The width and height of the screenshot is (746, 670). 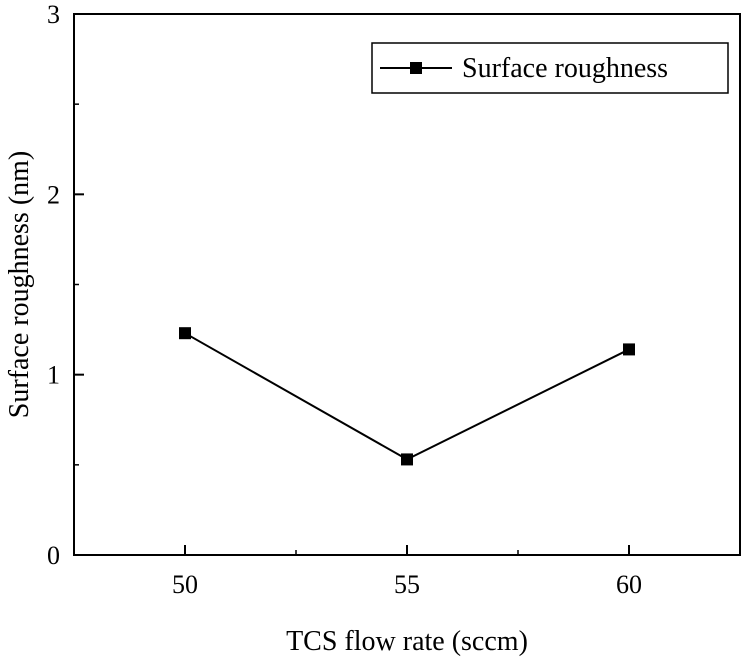 What do you see at coordinates (565, 68) in the screenshot?
I see `legend-entry-label: Surface roughness` at bounding box center [565, 68].